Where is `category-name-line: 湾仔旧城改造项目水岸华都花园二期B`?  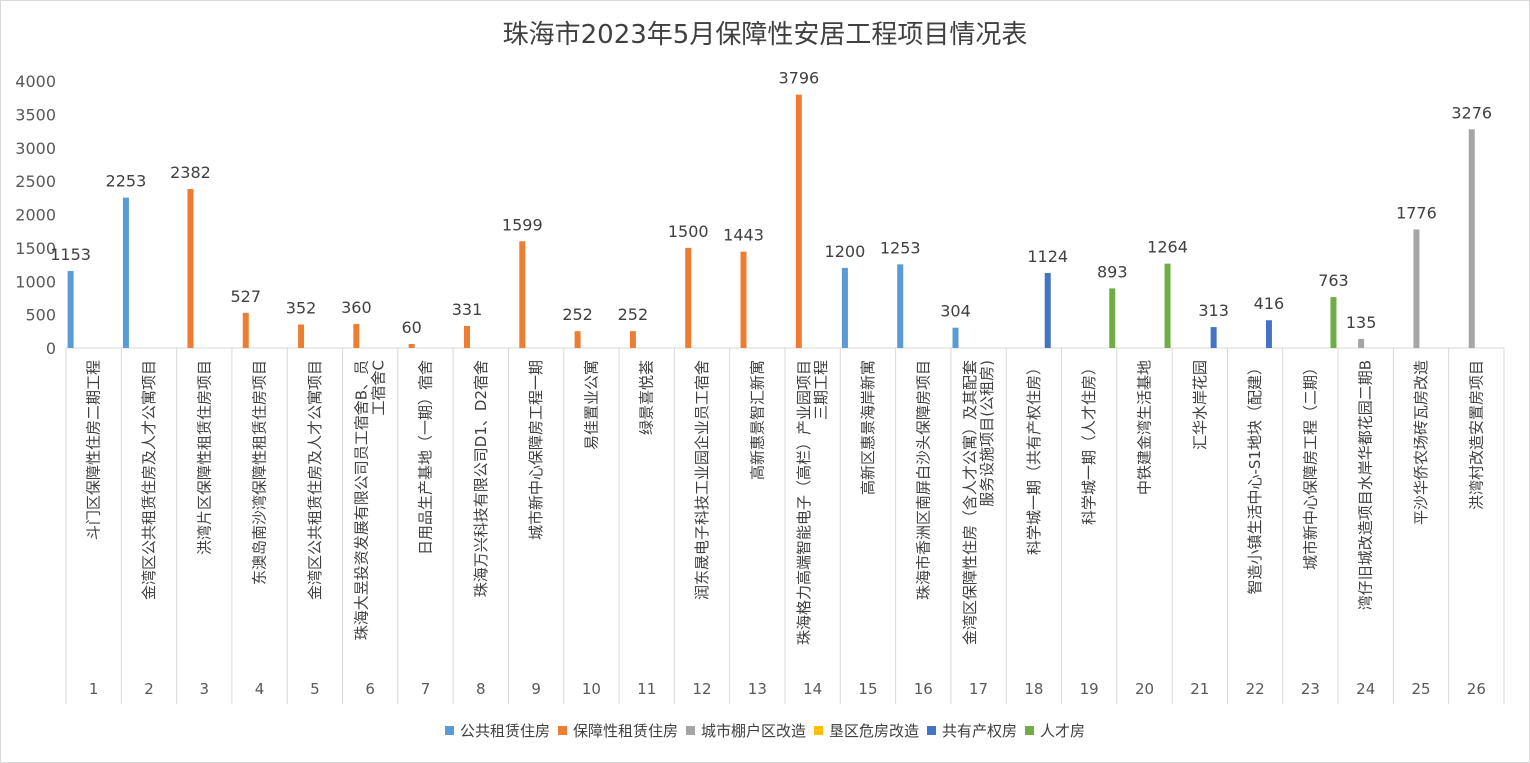 category-name-line: 湾仔旧城改造项目水岸华都花园二期B is located at coordinates (1366, 485).